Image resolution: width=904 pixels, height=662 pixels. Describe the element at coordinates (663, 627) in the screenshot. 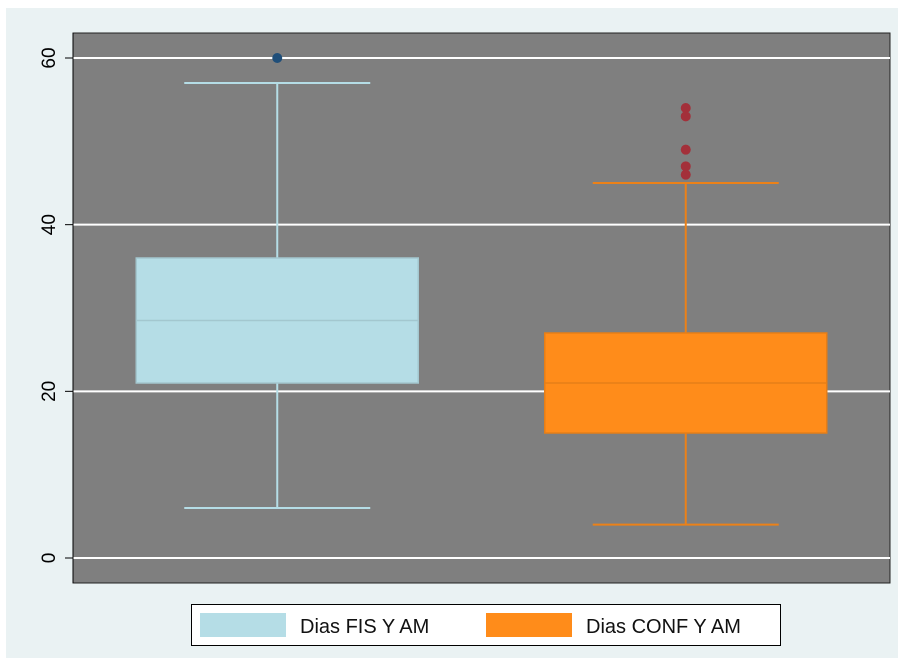

I see `legend-label-series-2: Dias CONF Y AM` at that location.